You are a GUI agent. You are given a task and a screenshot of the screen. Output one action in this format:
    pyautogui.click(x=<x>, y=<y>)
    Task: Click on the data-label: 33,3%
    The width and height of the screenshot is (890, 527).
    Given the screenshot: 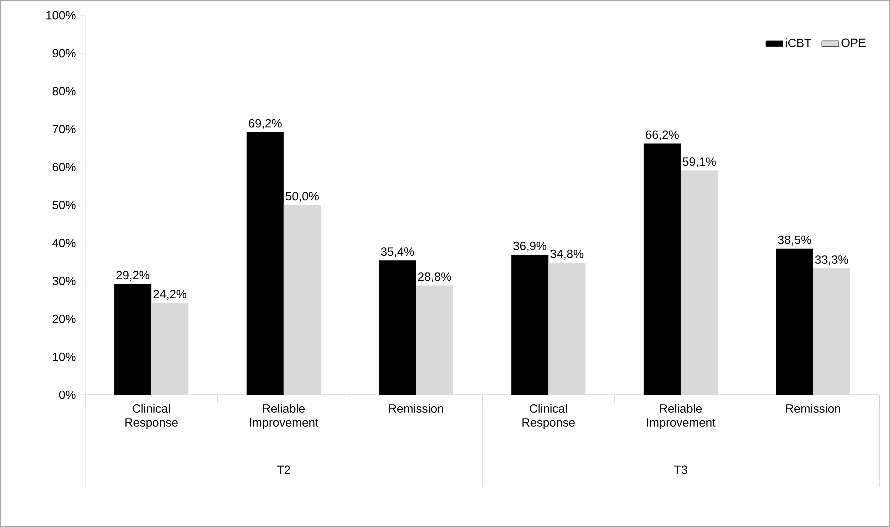 What is the action you would take?
    pyautogui.click(x=831, y=260)
    